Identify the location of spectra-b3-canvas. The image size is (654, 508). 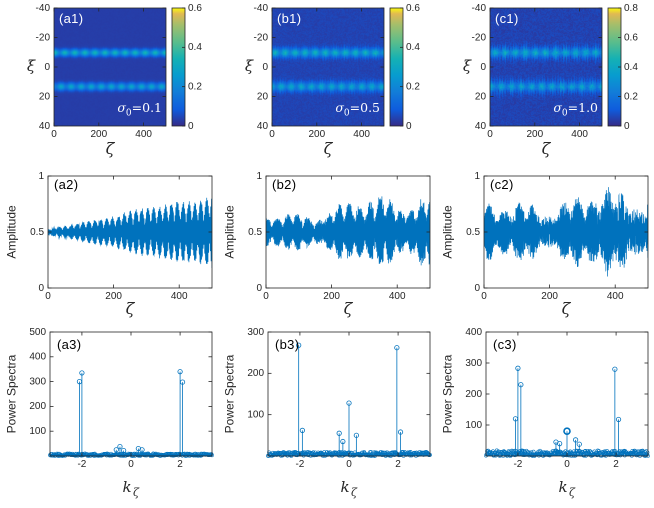
(327, 414).